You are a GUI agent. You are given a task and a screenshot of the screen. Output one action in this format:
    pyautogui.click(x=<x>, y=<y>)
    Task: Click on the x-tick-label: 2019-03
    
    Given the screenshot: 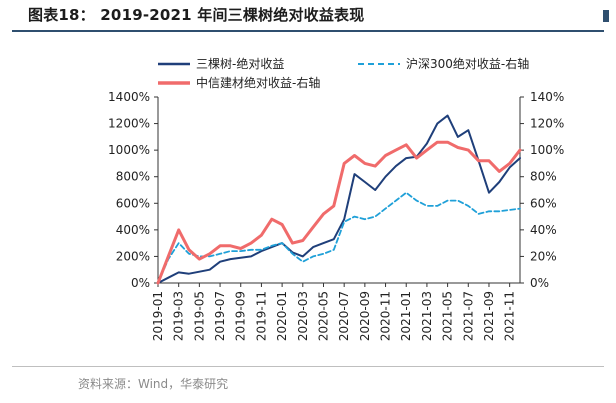 What is the action you would take?
    pyautogui.click(x=179, y=316)
    